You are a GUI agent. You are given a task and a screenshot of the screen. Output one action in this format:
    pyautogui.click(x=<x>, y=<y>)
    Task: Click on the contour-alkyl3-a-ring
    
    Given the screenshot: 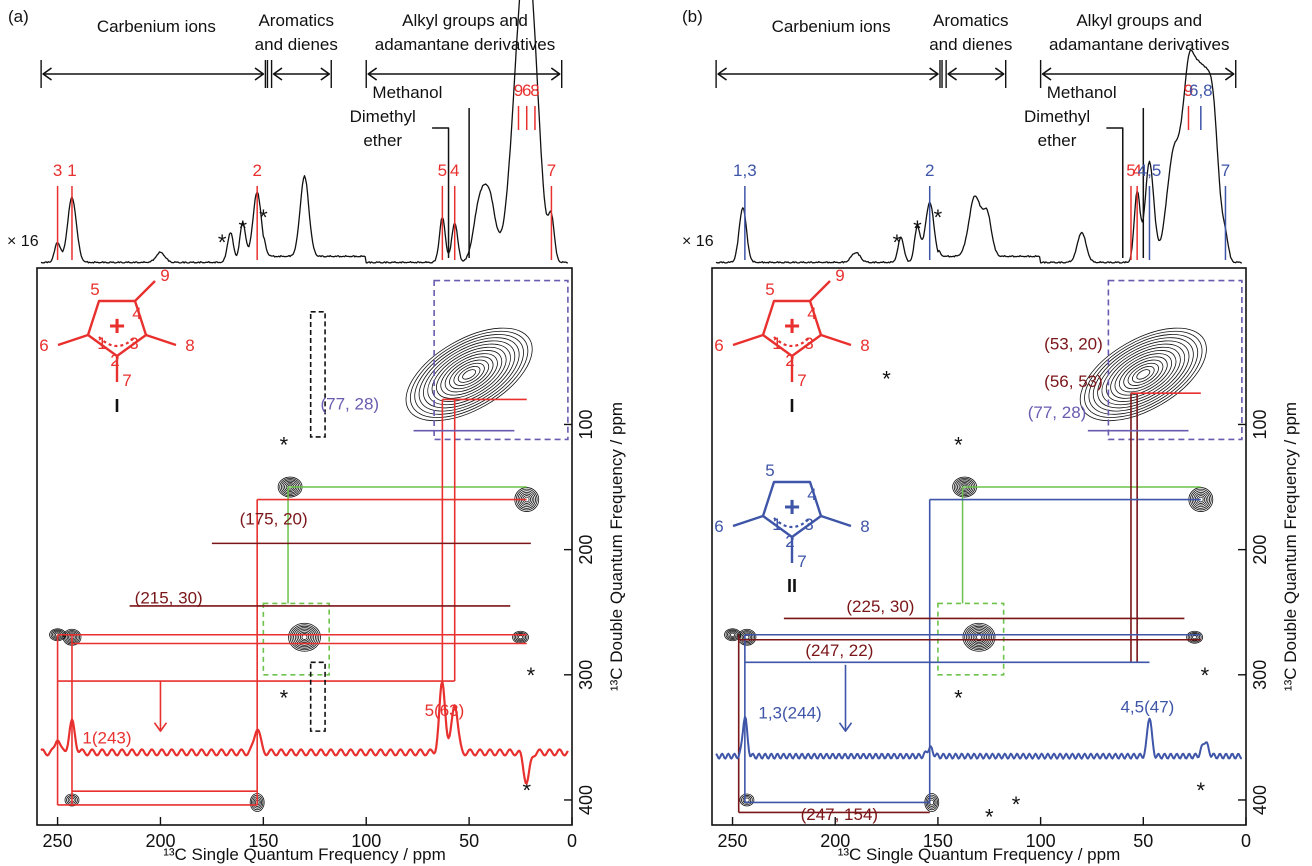 What is the action you would take?
    pyautogui.click(x=520, y=637)
    